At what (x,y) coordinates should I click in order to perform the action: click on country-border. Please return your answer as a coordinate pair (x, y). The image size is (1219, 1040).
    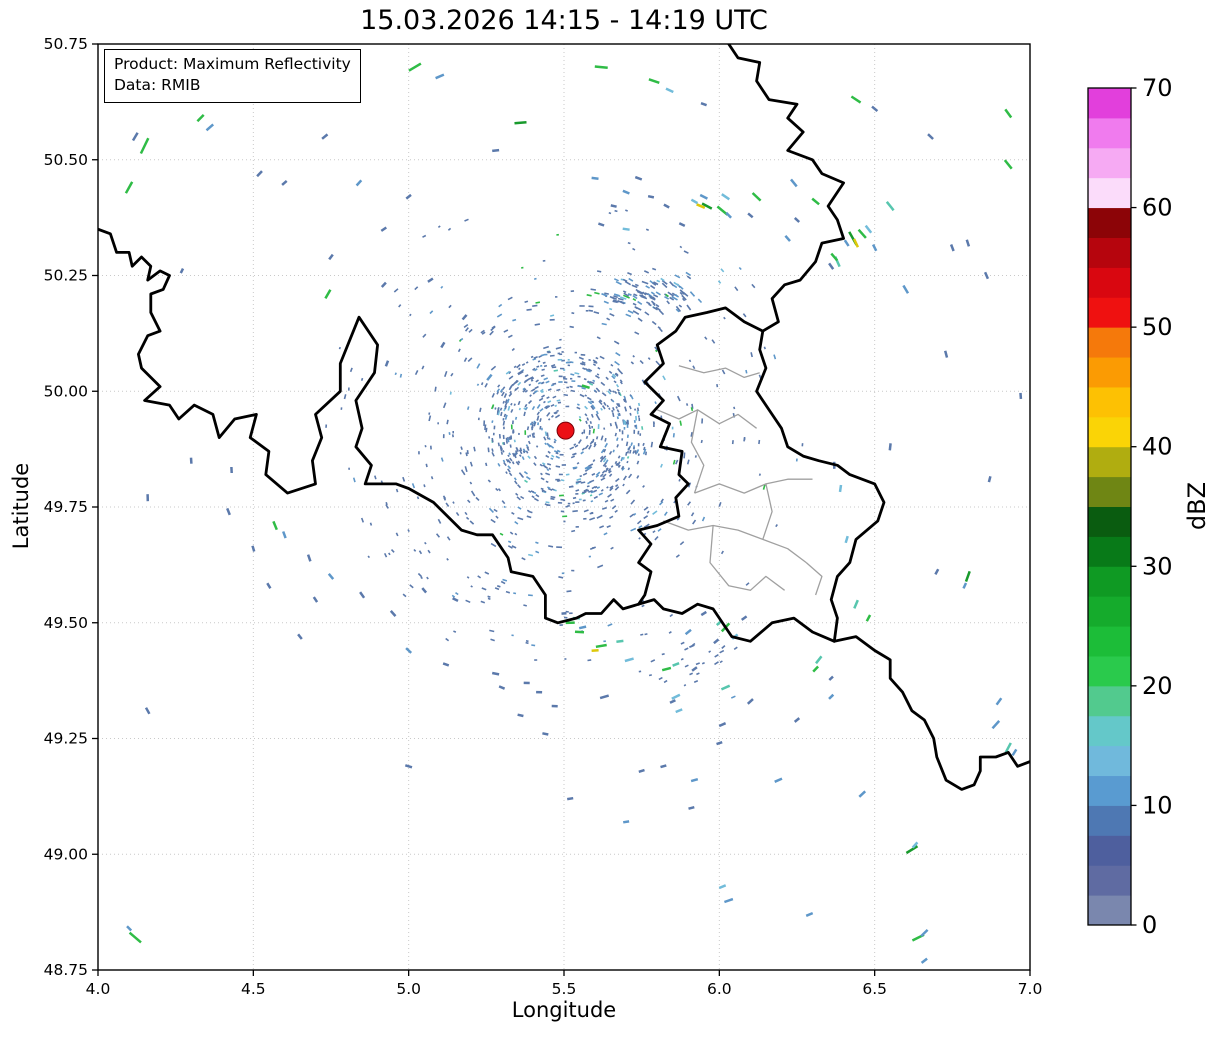
    Looking at the image, I should click on (786, 188).